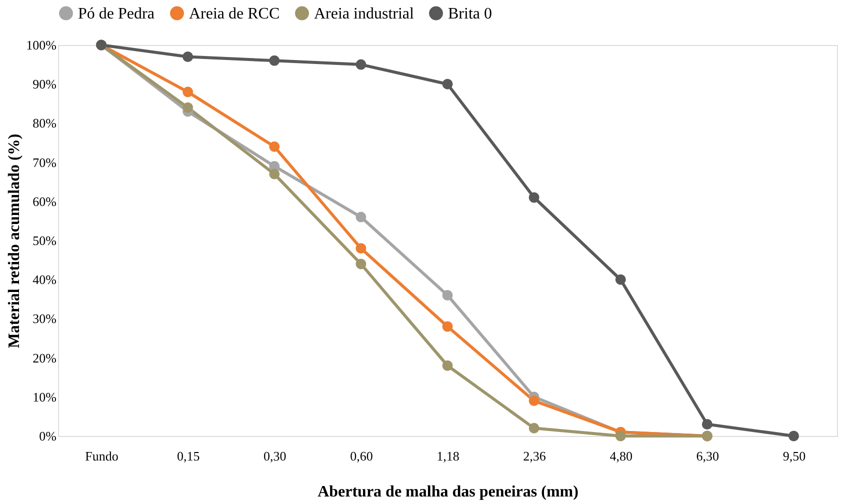 The width and height of the screenshot is (842, 504). Describe the element at coordinates (44, 280) in the screenshot. I see `y-tick-label: 40%` at that location.